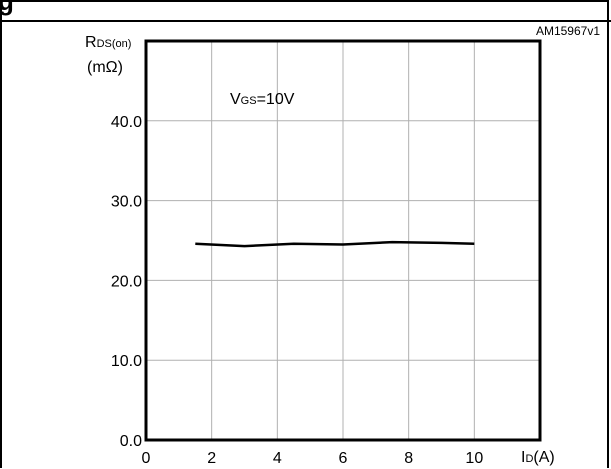 This screenshot has width=611, height=469. I want to click on x-axis-label-sub: D, so click(529, 459).